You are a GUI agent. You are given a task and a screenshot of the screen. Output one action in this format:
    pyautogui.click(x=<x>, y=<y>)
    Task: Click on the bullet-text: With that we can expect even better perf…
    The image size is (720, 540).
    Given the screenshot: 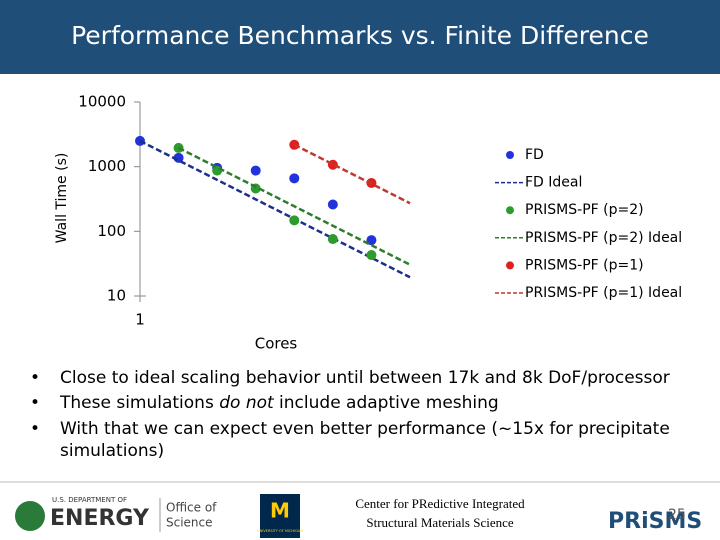 What is the action you would take?
    pyautogui.click(x=365, y=429)
    